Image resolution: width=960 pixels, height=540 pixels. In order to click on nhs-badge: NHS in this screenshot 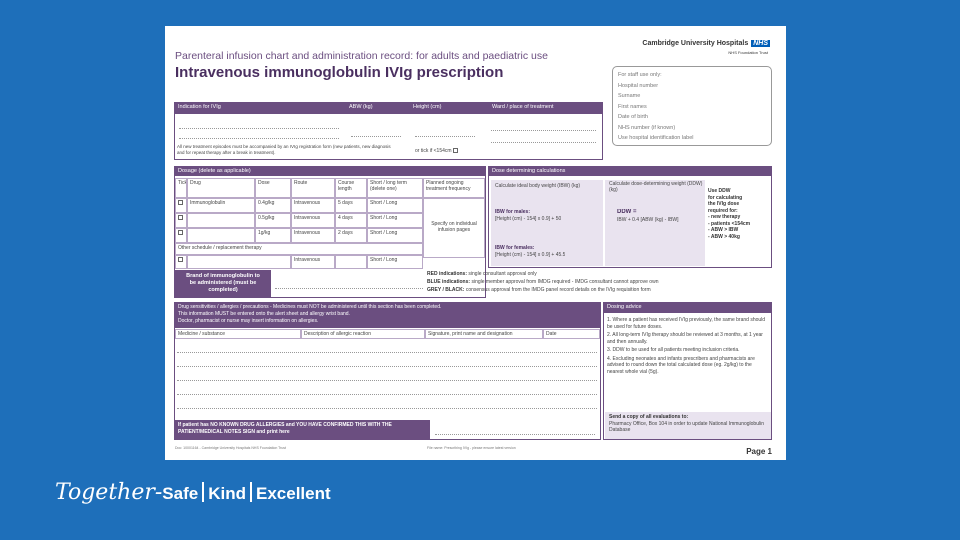, I will do `click(760, 43)`.